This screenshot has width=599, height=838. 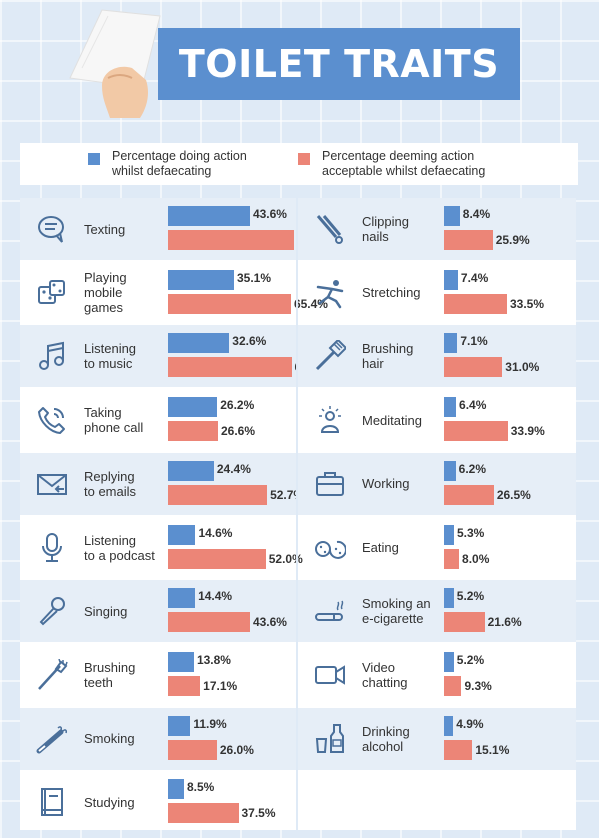 I want to click on row-listening-to-a-podcast: Listening to a podcast 14.6% 52.0%, so click(x=161, y=548).